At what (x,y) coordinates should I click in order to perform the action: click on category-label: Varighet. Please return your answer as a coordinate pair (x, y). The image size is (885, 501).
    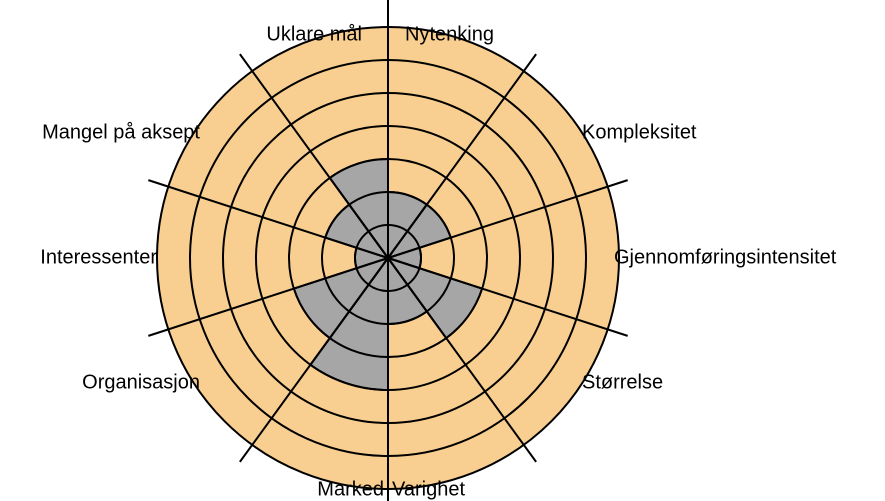
    Looking at the image, I should click on (428, 489).